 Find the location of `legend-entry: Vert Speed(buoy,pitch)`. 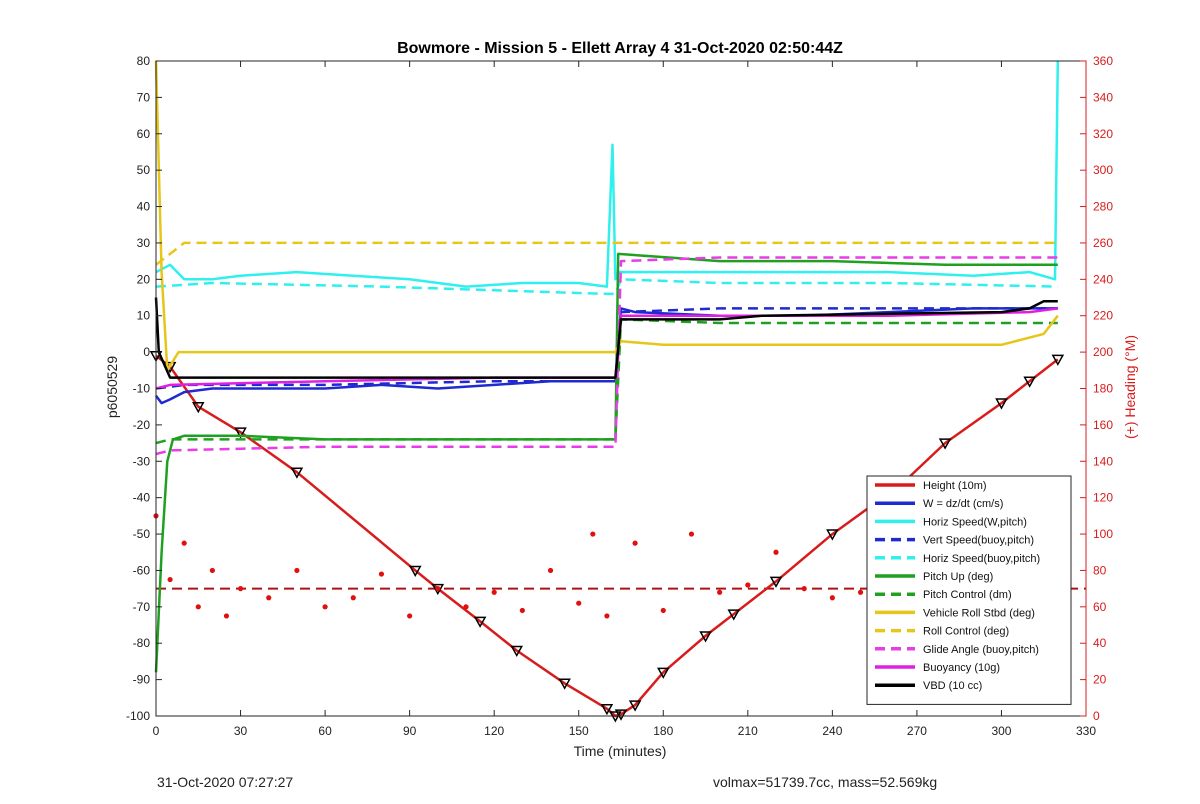

legend-entry: Vert Speed(buoy,pitch) is located at coordinates (978, 541).